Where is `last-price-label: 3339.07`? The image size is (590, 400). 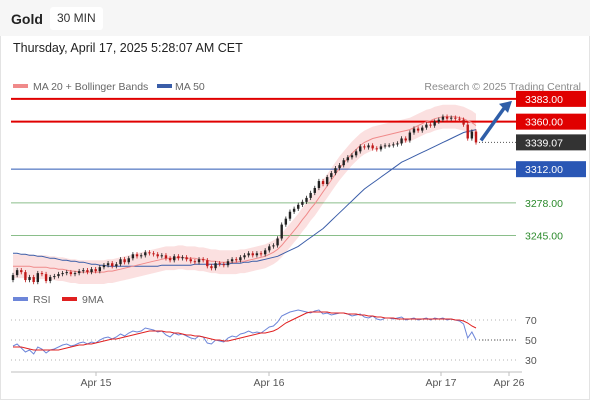 last-price-label: 3339.07 is located at coordinates (544, 143).